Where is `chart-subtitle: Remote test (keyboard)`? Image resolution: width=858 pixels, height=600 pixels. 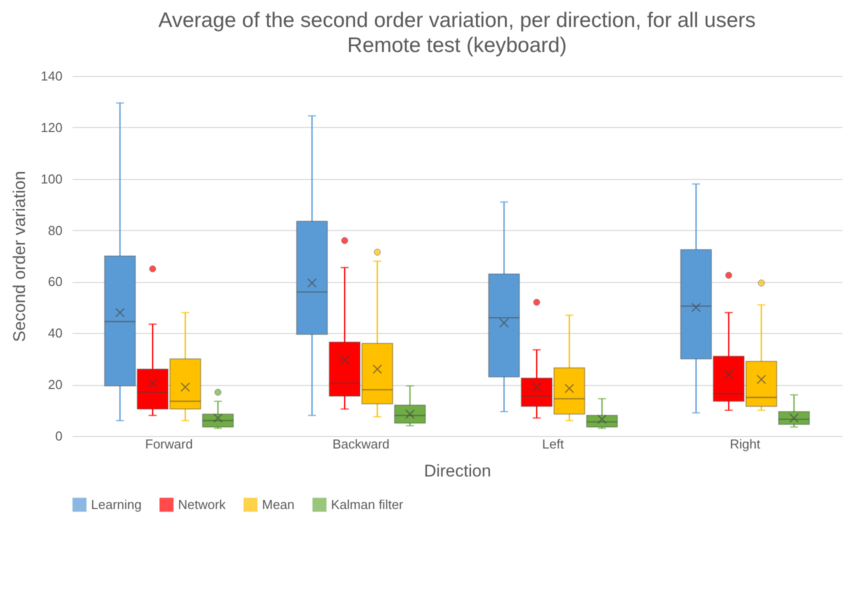 chart-subtitle: Remote test (keyboard) is located at coordinates (457, 45).